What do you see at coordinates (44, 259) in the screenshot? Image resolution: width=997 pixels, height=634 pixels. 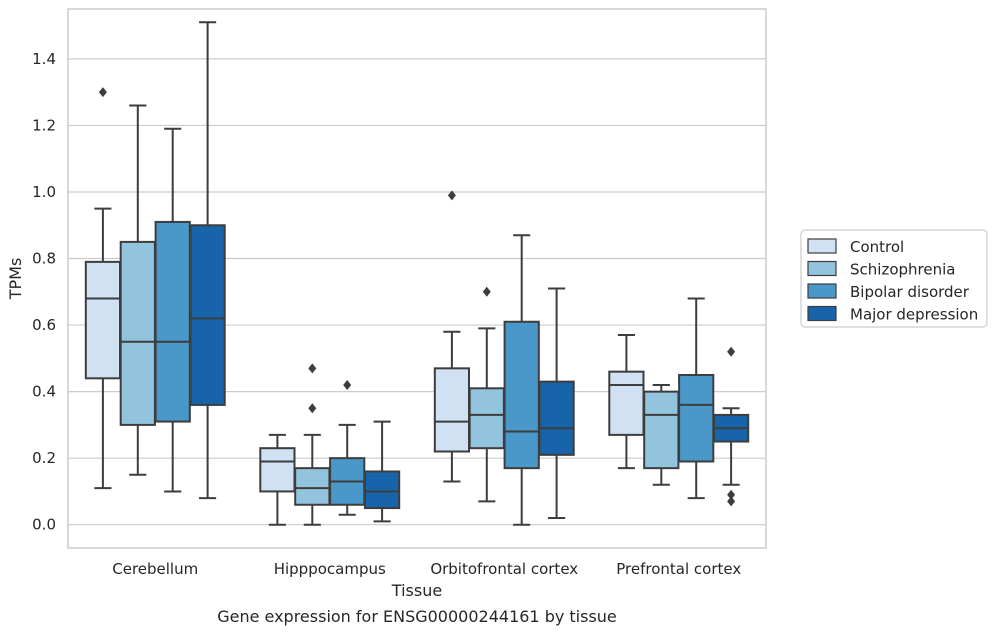 I see `y-tick-label: 0.8` at bounding box center [44, 259].